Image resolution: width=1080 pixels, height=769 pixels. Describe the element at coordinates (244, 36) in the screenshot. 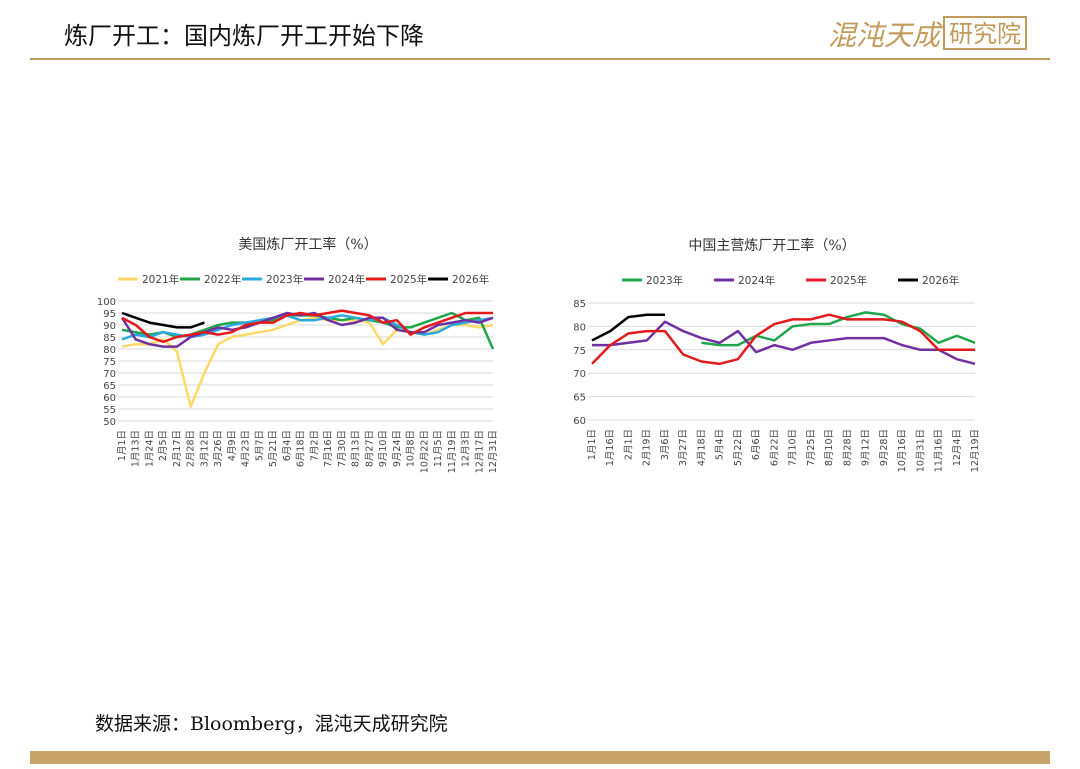

I see `slide-title: 炼厂开工：国内炼厂开工开始下降` at that location.